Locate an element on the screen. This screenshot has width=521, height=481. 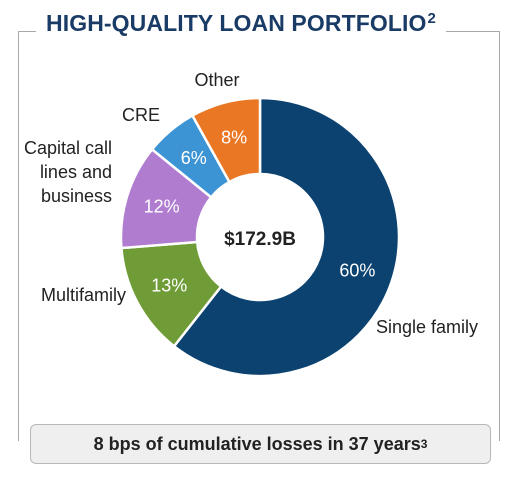
footnote-superscript: 3 is located at coordinates (424, 444).